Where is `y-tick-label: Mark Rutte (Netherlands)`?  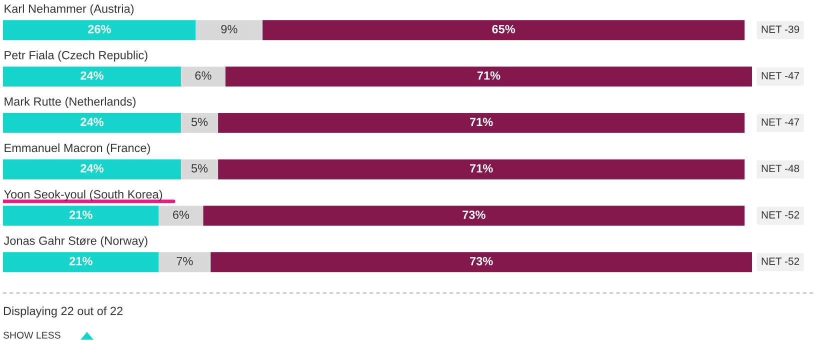 y-tick-label: Mark Rutte (Netherlands) is located at coordinates (70, 102).